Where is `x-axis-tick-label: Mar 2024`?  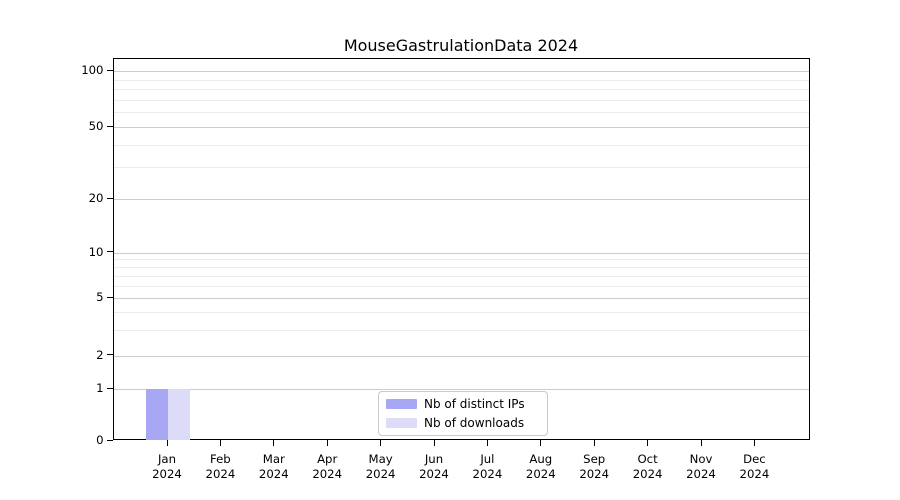
x-axis-tick-label: Mar 2024 is located at coordinates (274, 467).